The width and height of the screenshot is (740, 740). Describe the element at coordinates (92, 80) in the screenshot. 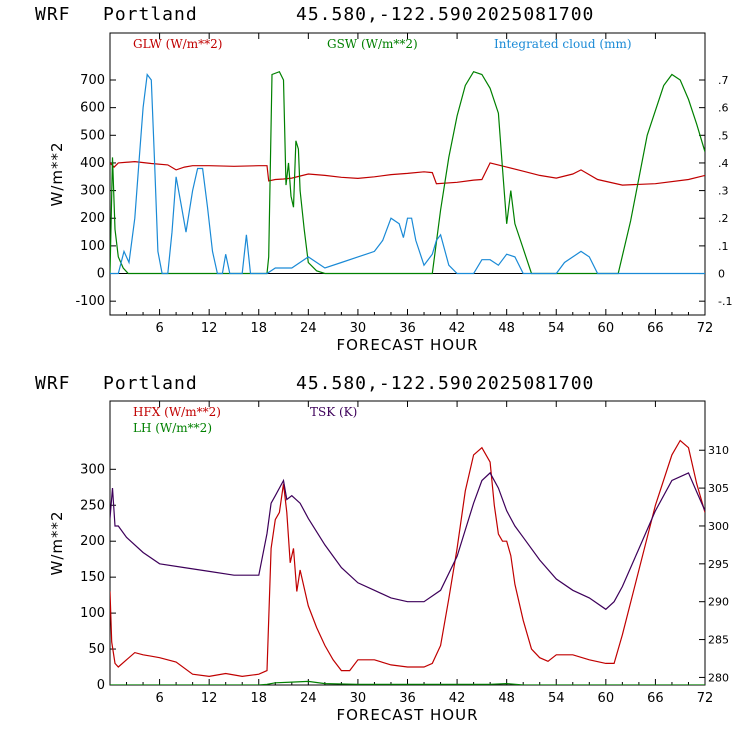

I see `y-tick-label: 700` at that location.